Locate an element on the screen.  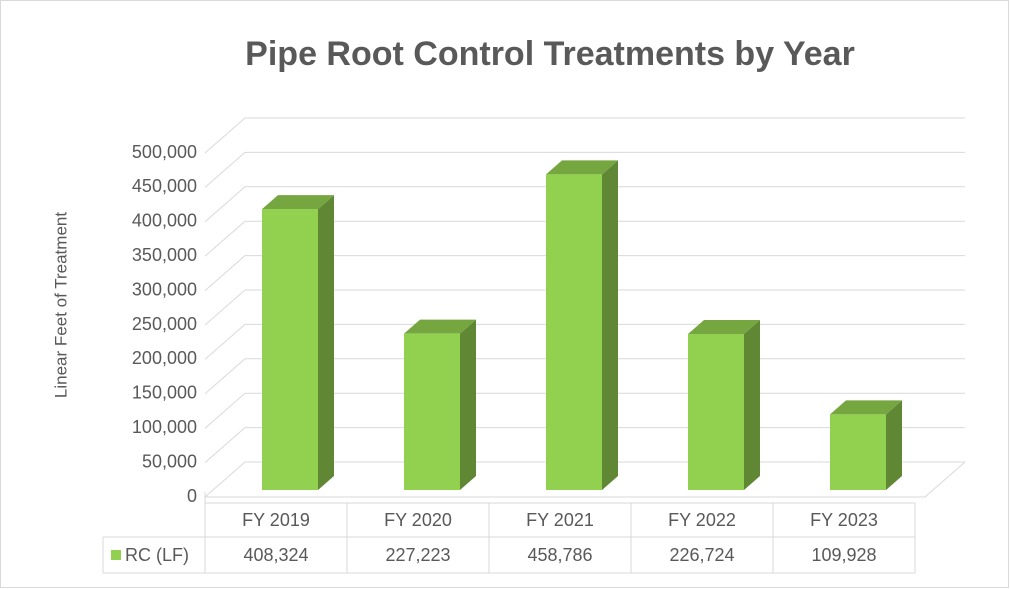
legend-key is located at coordinates (116, 555).